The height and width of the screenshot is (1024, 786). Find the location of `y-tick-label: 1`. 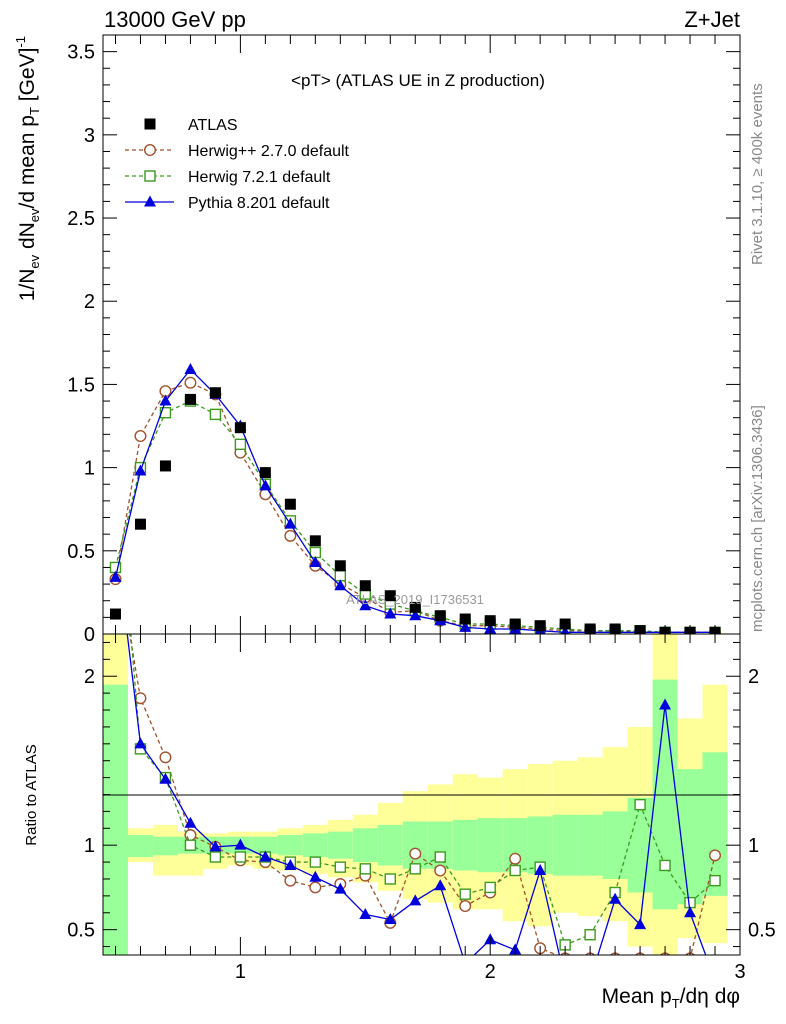

y-tick-label: 1 is located at coordinates (89, 469).